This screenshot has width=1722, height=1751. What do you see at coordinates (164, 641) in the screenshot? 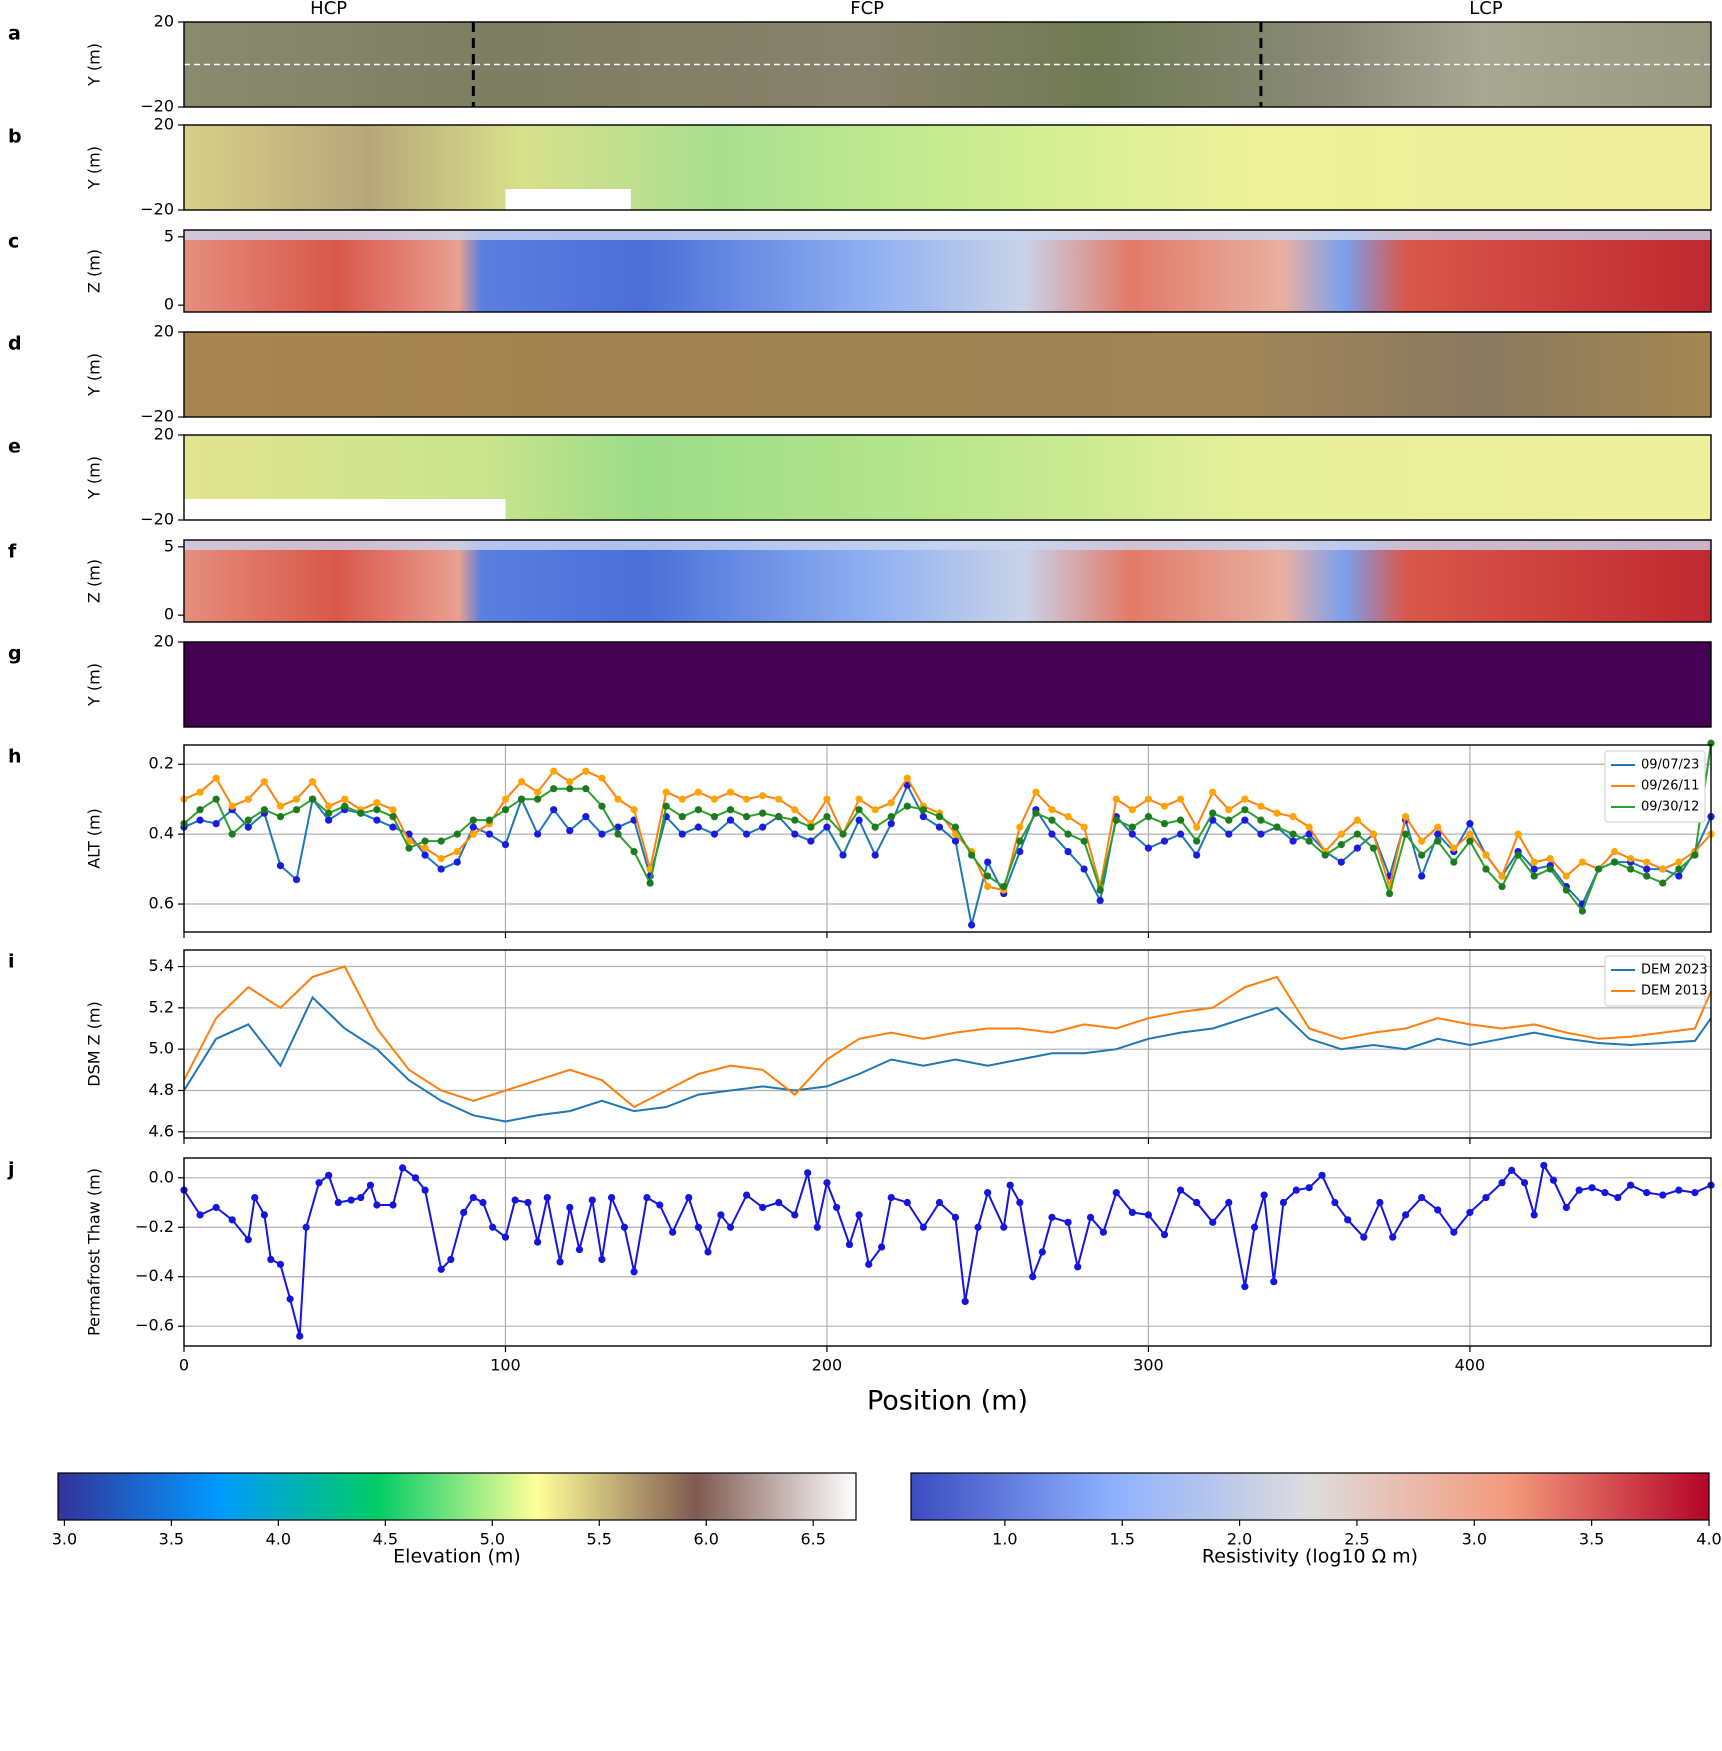
I see `y-tick-label: 20` at bounding box center [164, 641].